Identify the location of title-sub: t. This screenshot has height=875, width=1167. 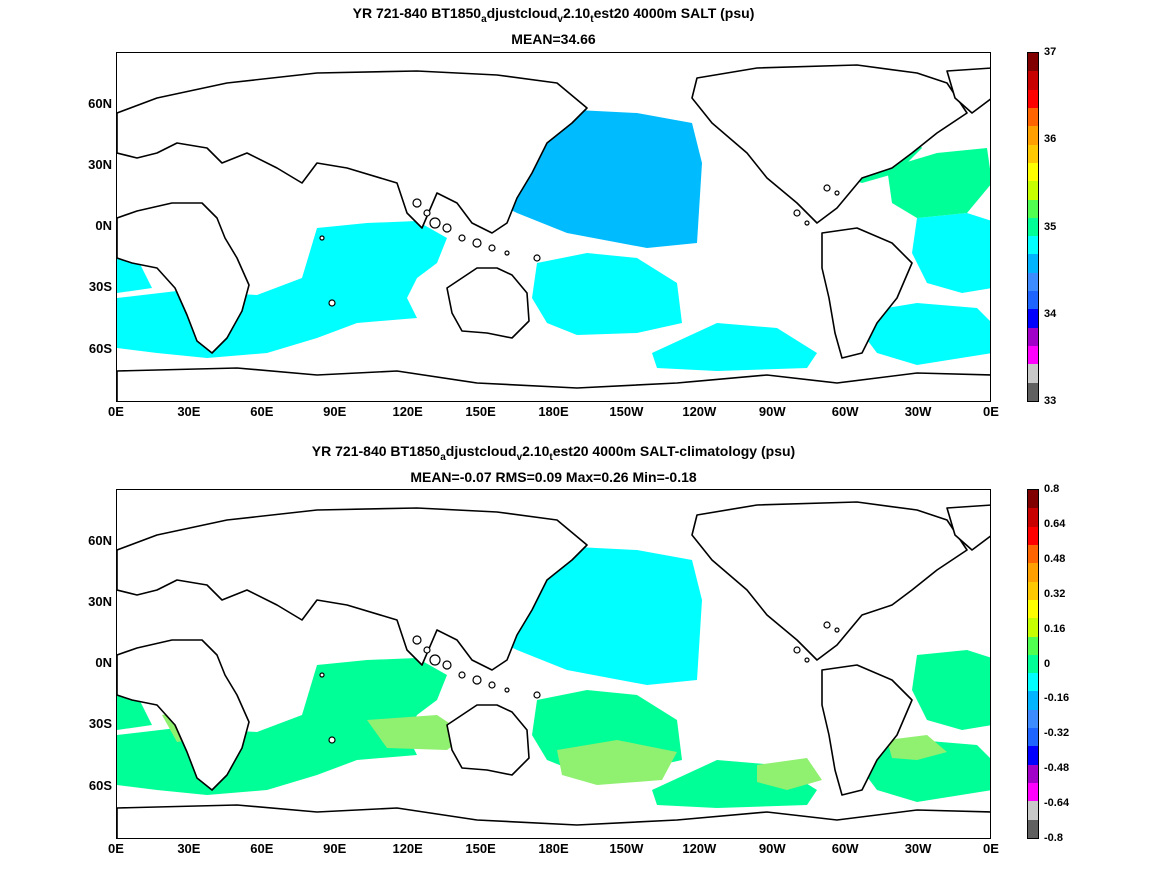
(592, 19).